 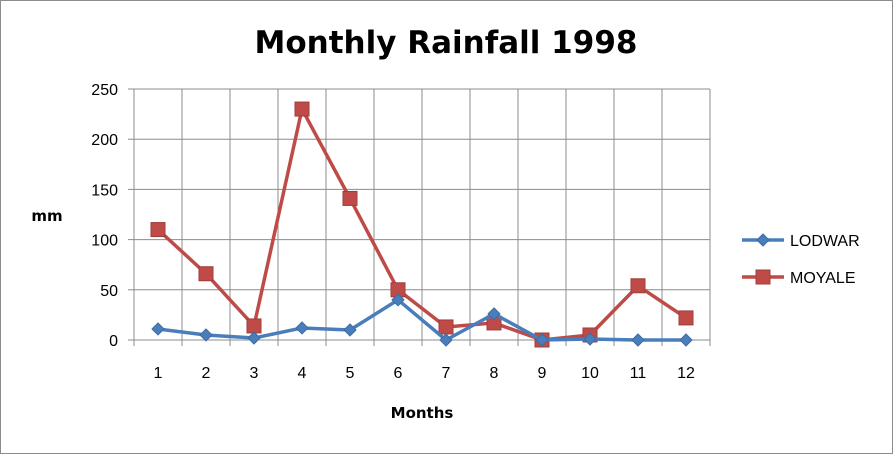 I want to click on legend-label: LODWAR, so click(x=825, y=241).